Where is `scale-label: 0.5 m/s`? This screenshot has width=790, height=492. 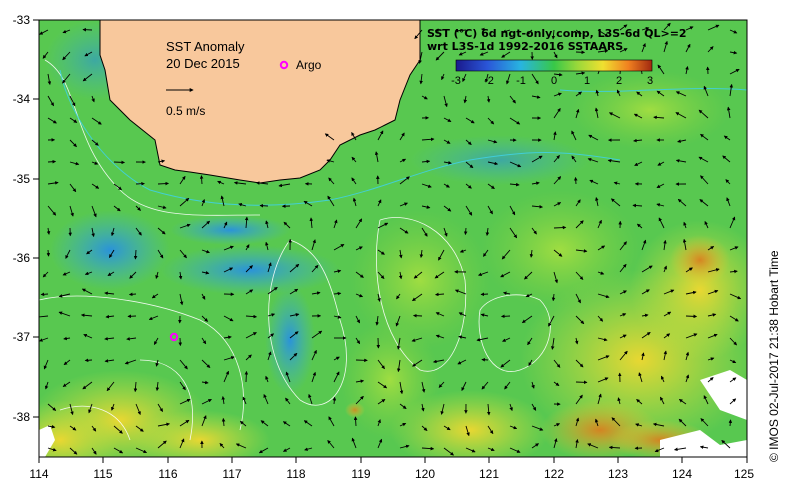 scale-label: 0.5 m/s is located at coordinates (185, 111).